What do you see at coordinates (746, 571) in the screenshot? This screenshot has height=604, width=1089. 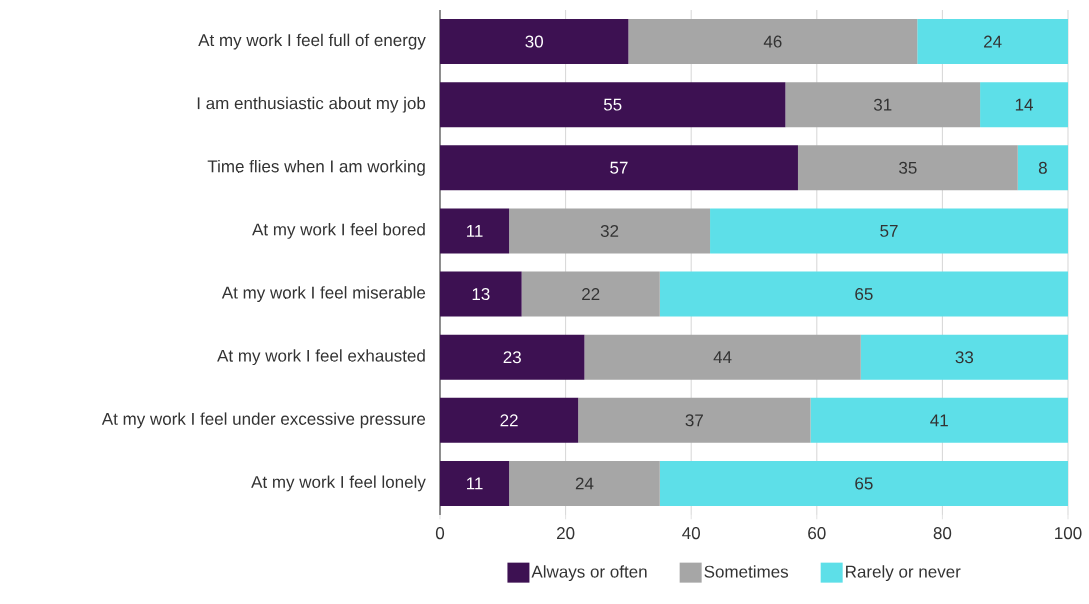 I see `legend-label: Sometimes` at bounding box center [746, 571].